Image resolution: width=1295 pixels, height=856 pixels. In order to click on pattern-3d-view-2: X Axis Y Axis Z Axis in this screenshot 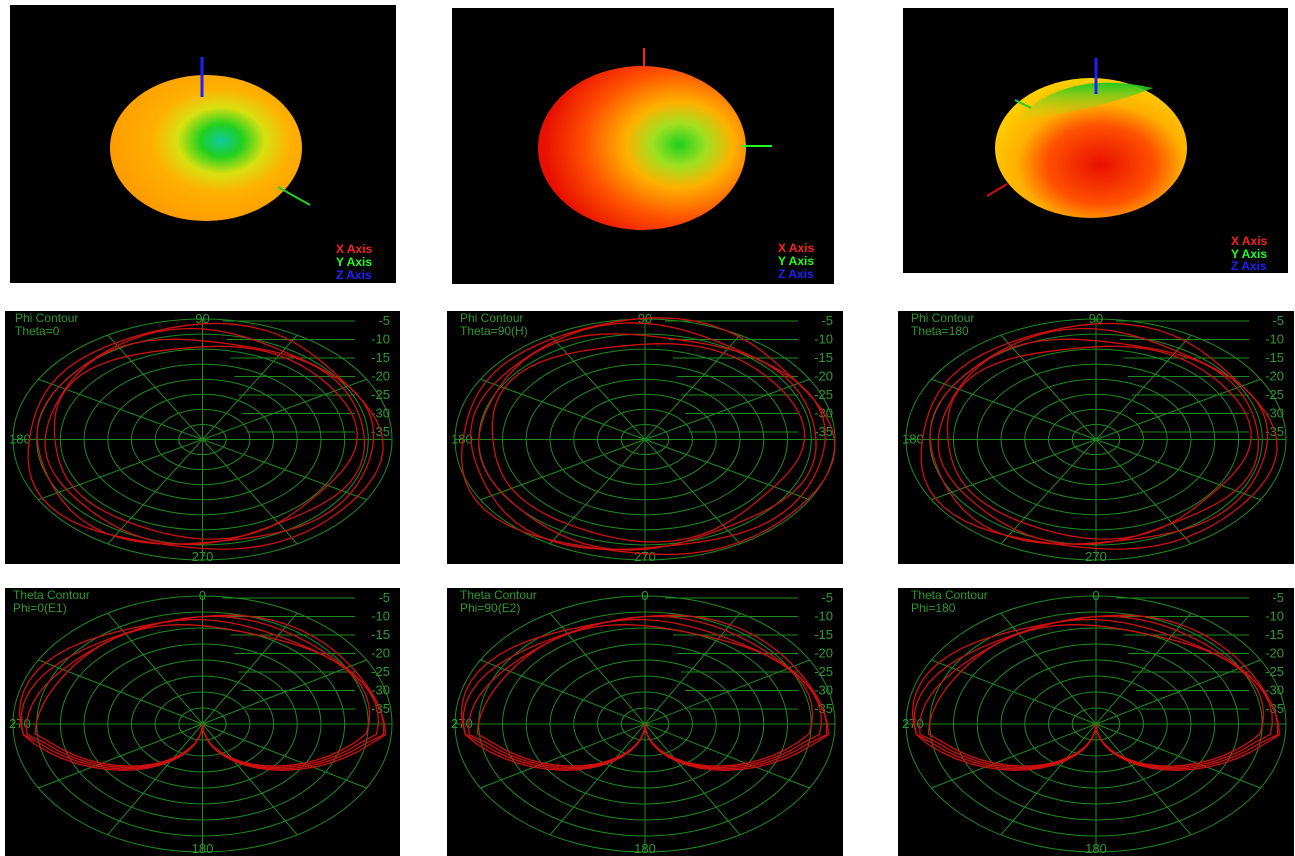, I will do `click(643, 146)`.